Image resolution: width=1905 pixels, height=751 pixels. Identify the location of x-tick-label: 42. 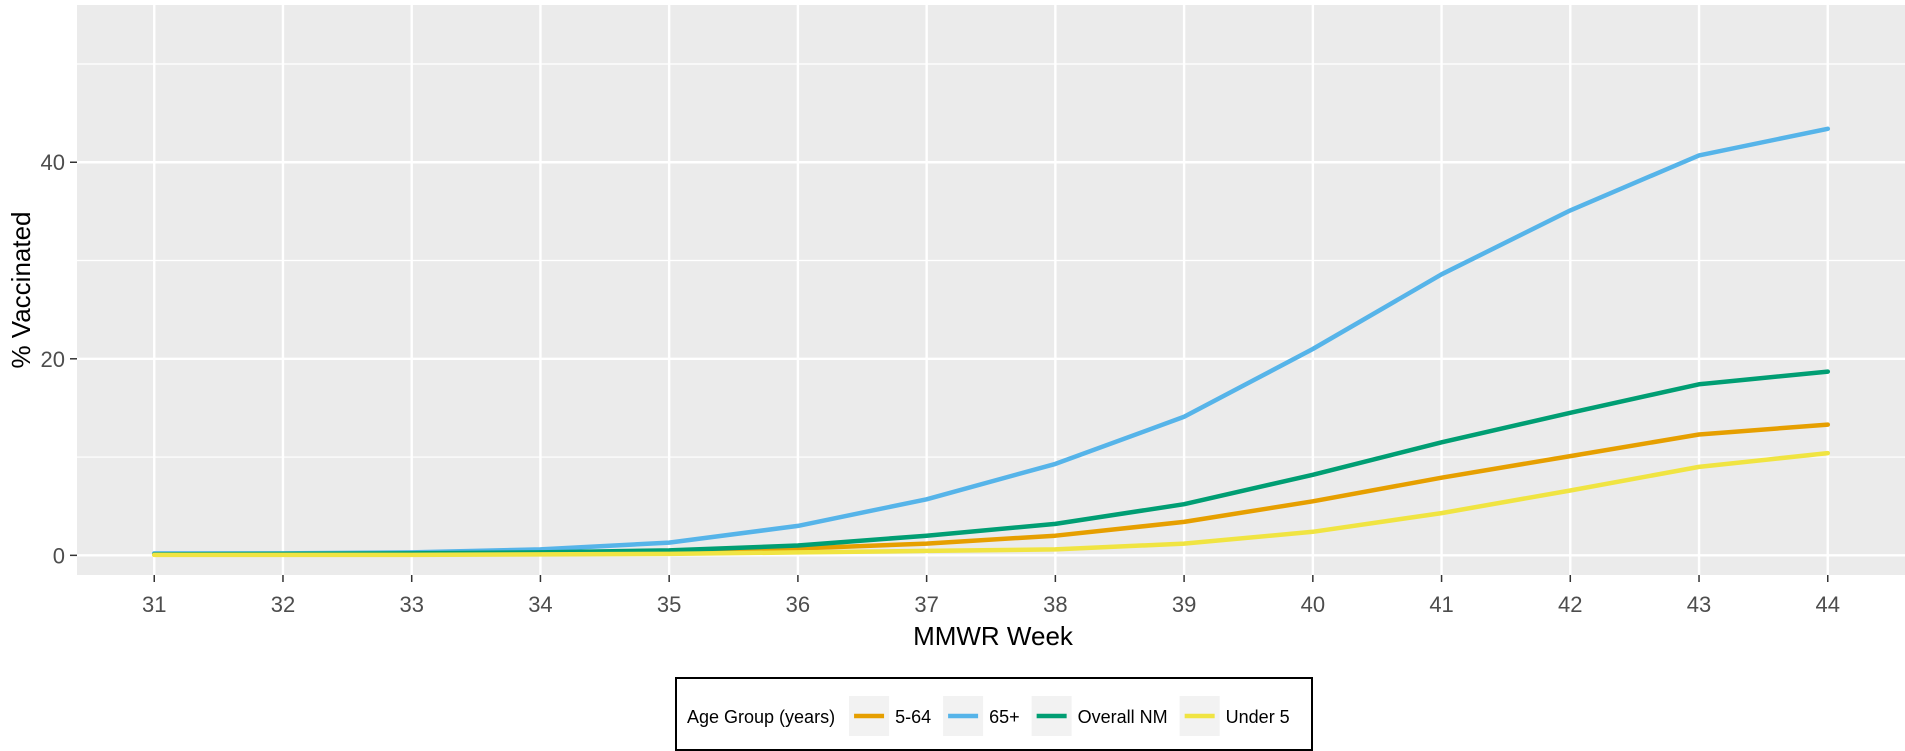
(1570, 604).